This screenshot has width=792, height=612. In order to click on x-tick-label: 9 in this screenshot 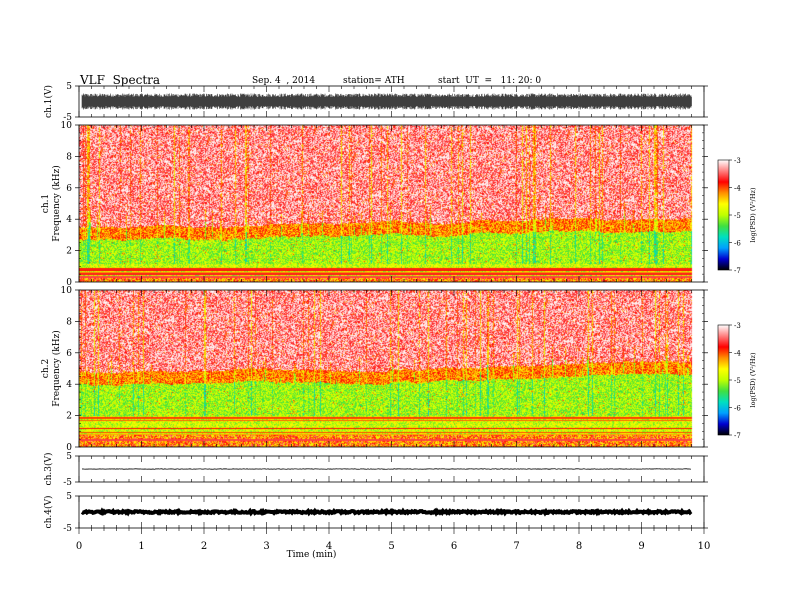, I will do `click(641, 546)`.